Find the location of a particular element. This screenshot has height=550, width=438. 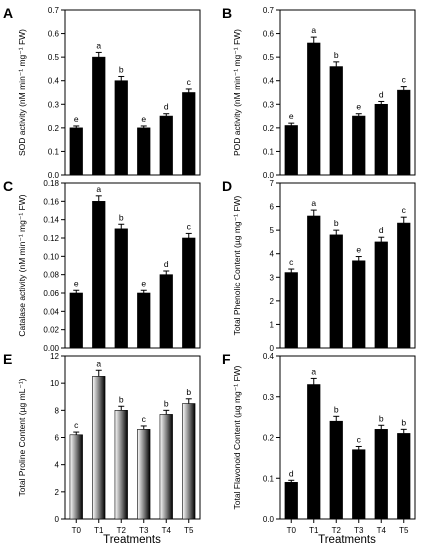

plot-frame-c is located at coordinates (132, 265).